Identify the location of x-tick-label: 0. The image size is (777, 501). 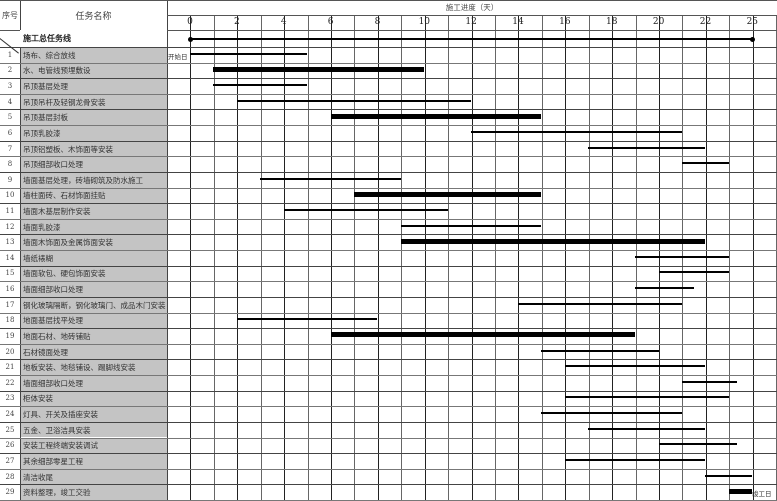
(190, 22).